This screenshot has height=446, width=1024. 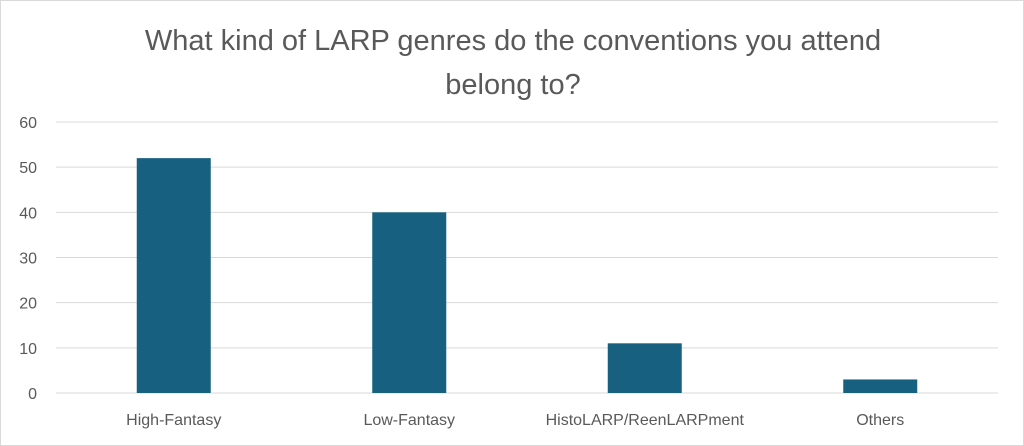 What do you see at coordinates (880, 420) in the screenshot?
I see `x-tick-label: Others` at bounding box center [880, 420].